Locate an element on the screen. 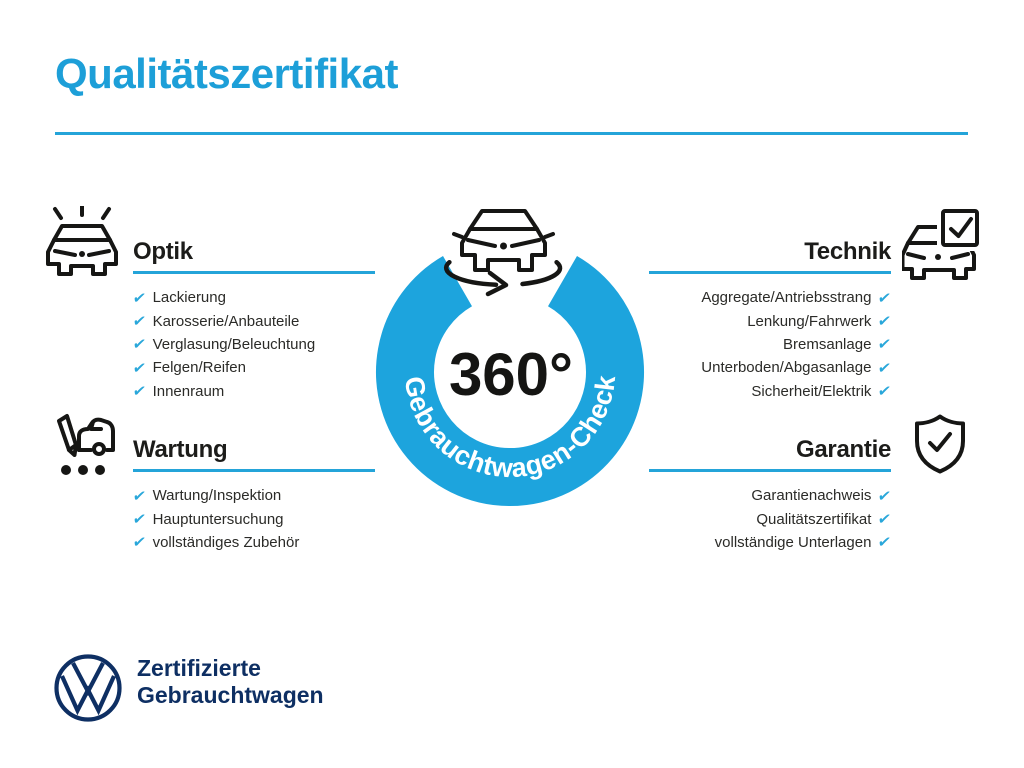  checklist-item: Qualitätszertifikat ✔ is located at coordinates (771, 518).